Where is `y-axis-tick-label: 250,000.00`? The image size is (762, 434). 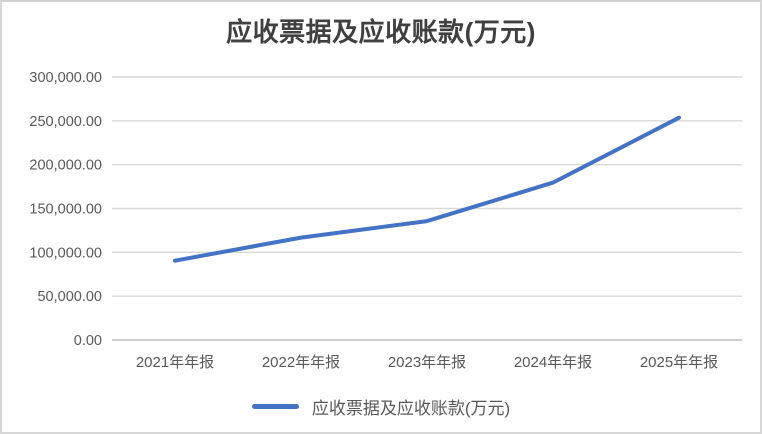 y-axis-tick-label: 250,000.00 is located at coordinates (65, 122).